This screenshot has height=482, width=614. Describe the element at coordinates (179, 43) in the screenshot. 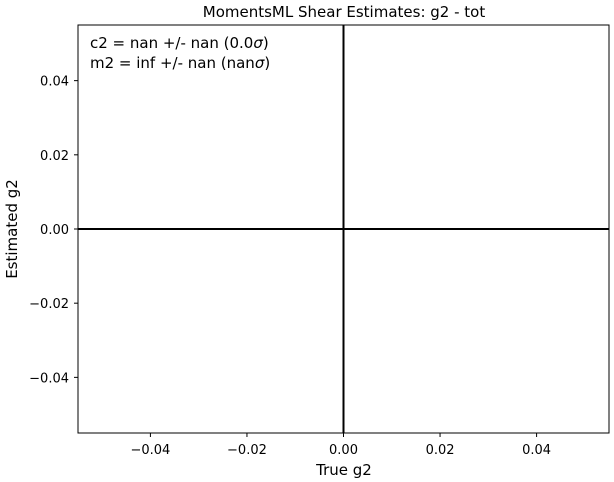

I see `annotation-c2: c2 = nan +/- nan (0.0σ)` at that location.